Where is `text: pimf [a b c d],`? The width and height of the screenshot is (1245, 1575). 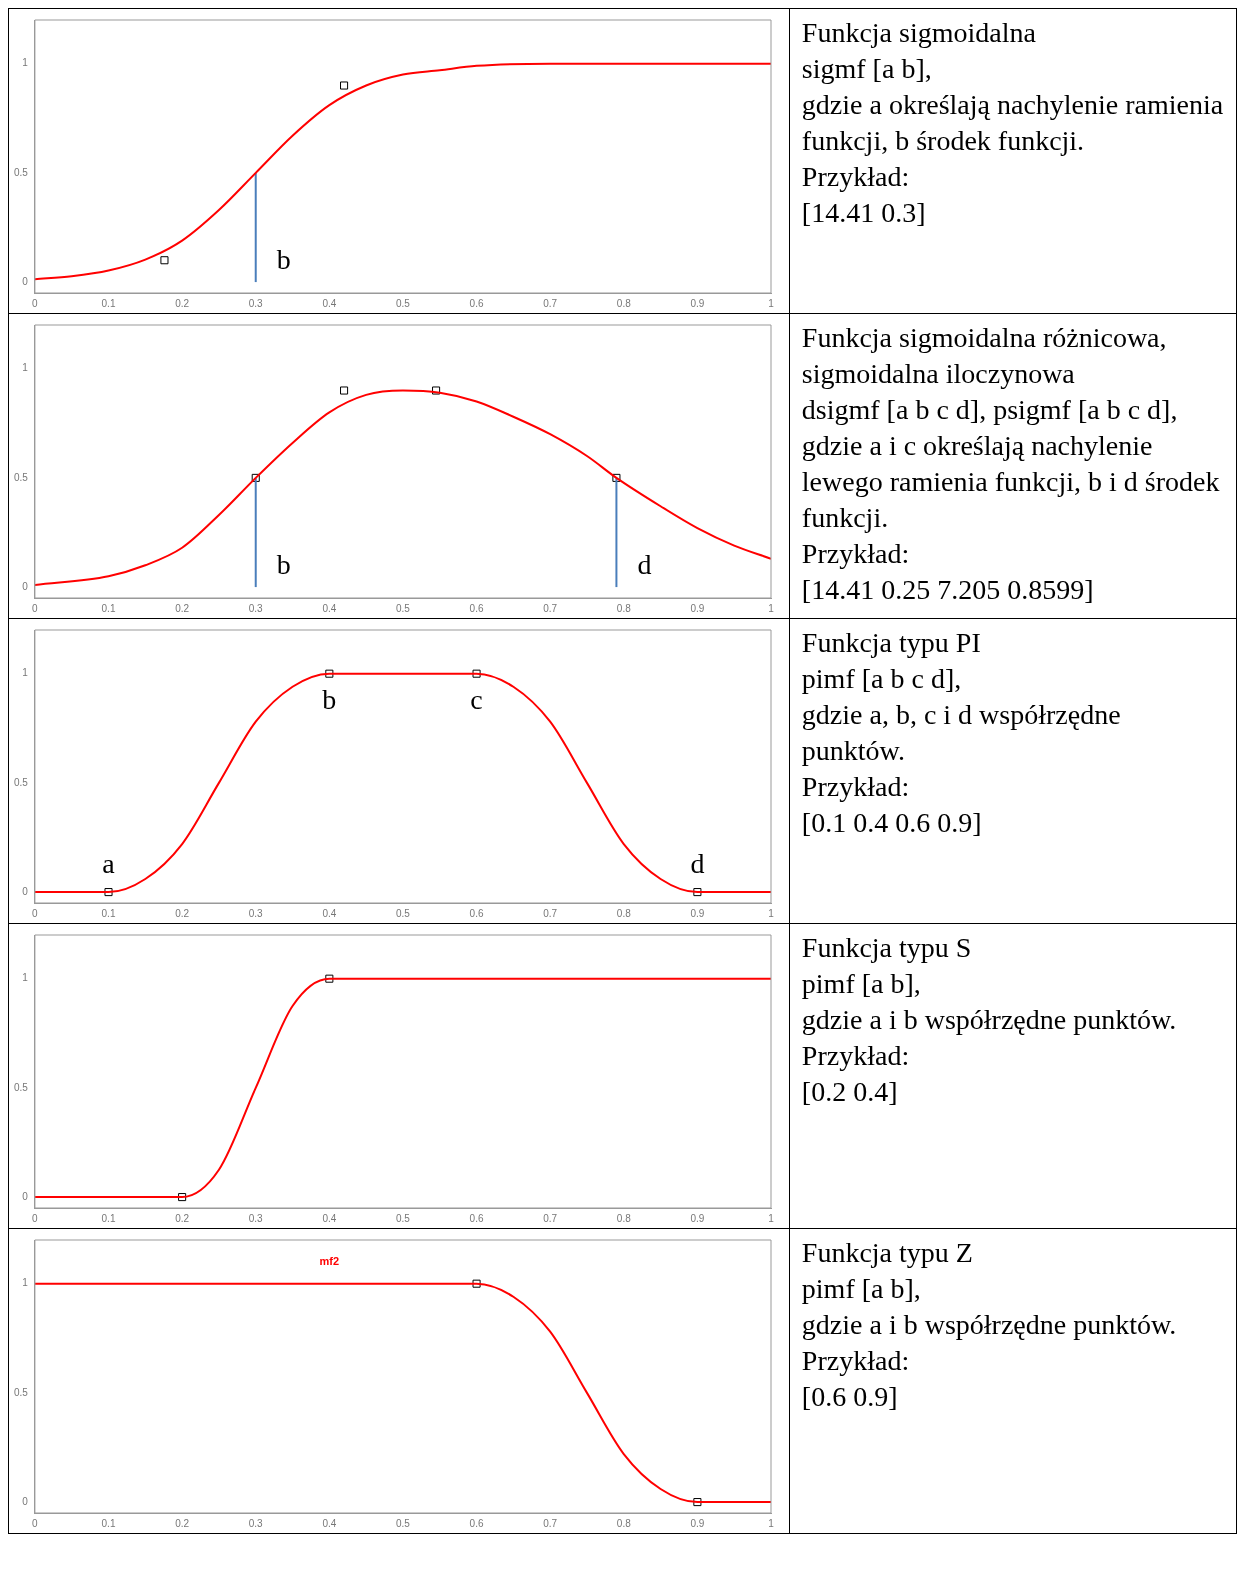
text: pimf [a b c d], is located at coordinates (882, 679).